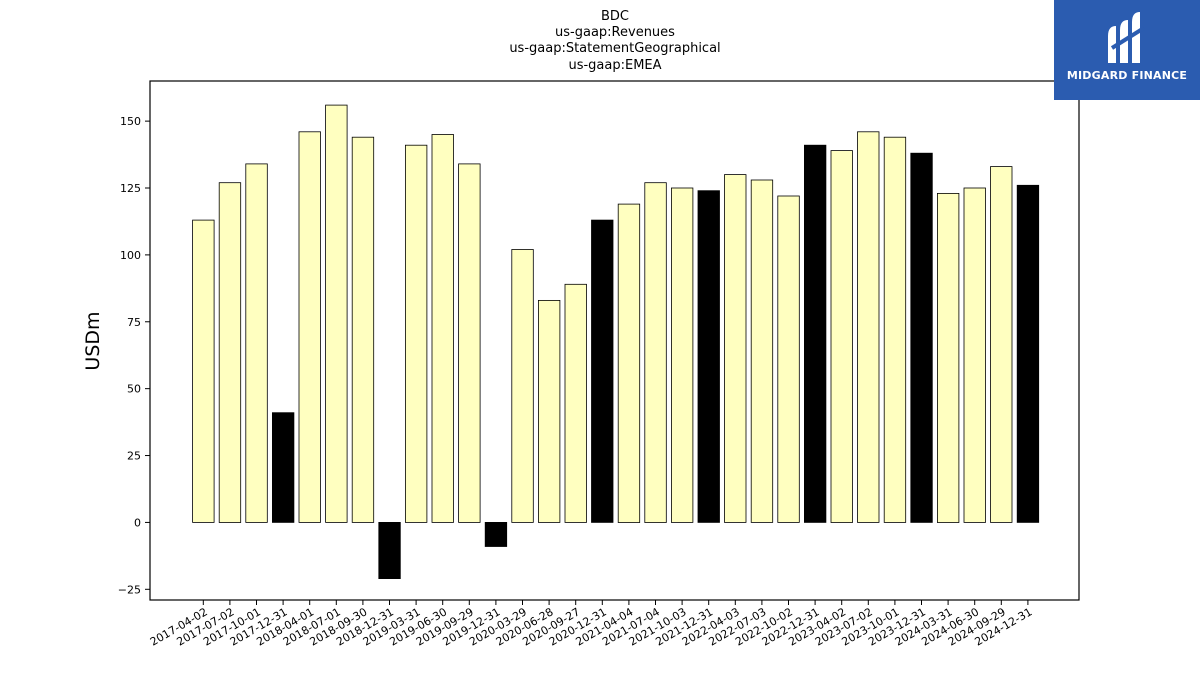 This screenshot has height=675, width=1200. What do you see at coordinates (614, 48) in the screenshot?
I see `chart-title-line-3: us-gaap:StatementGeographical` at bounding box center [614, 48].